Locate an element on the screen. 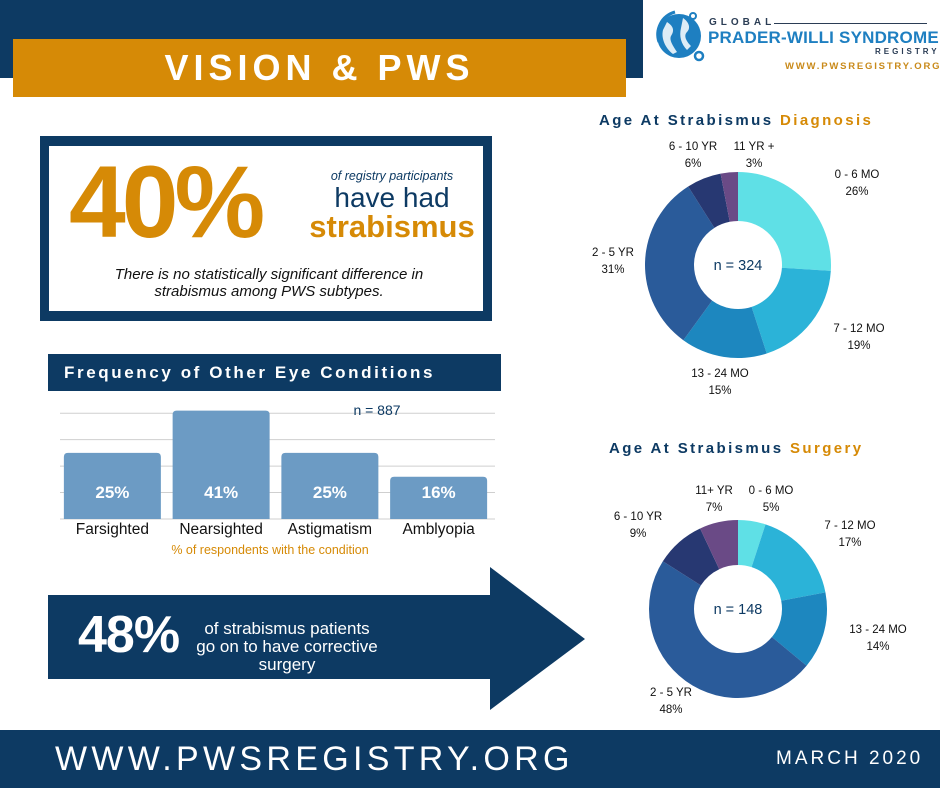  bar-astigmatism is located at coordinates (330, 485).